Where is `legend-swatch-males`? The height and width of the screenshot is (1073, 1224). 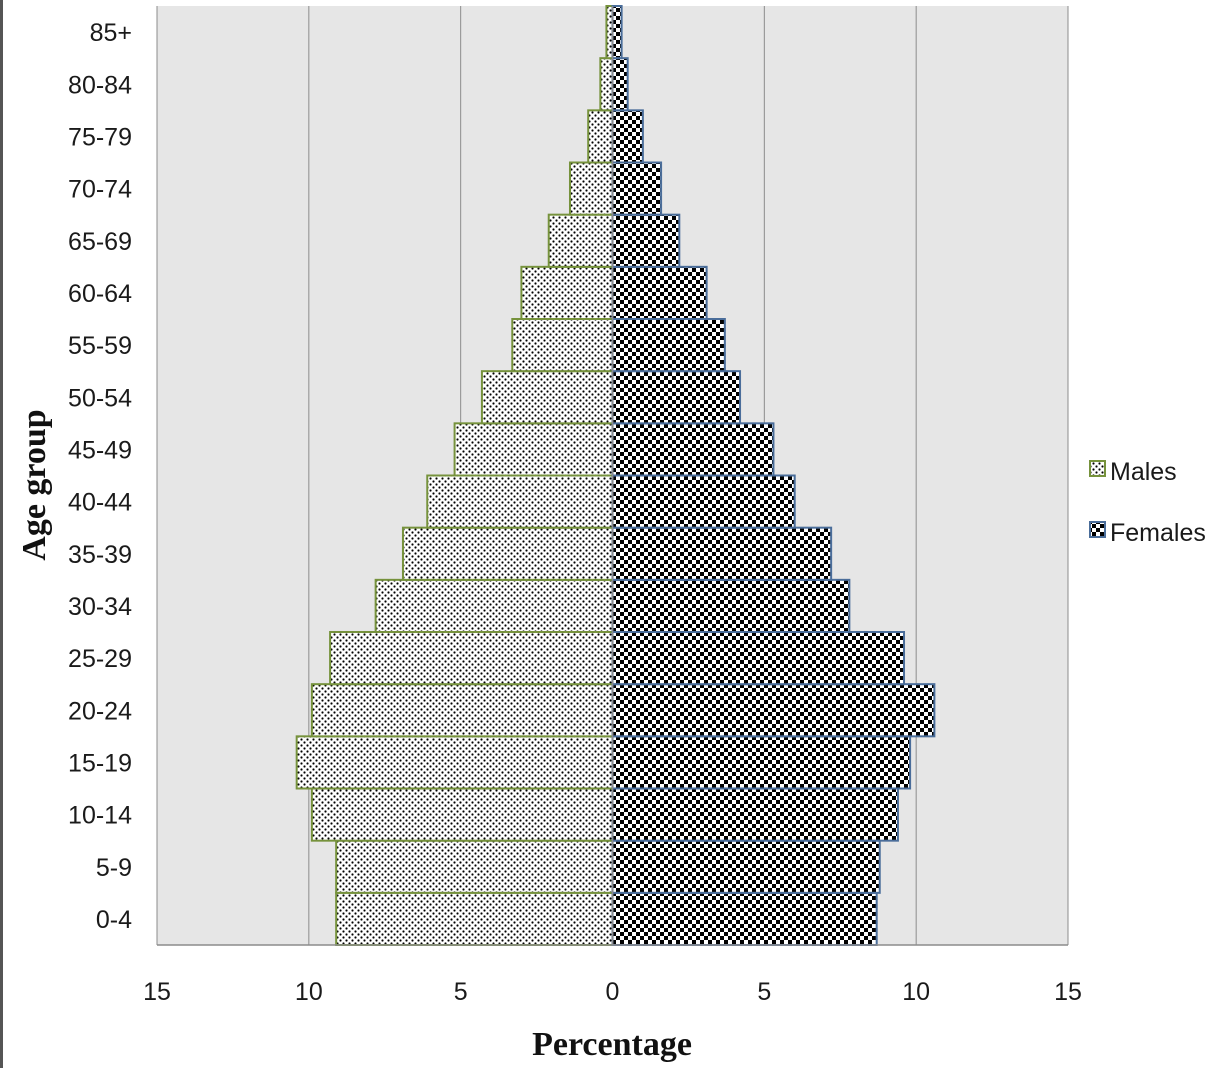 legend-swatch-males is located at coordinates (1097, 468).